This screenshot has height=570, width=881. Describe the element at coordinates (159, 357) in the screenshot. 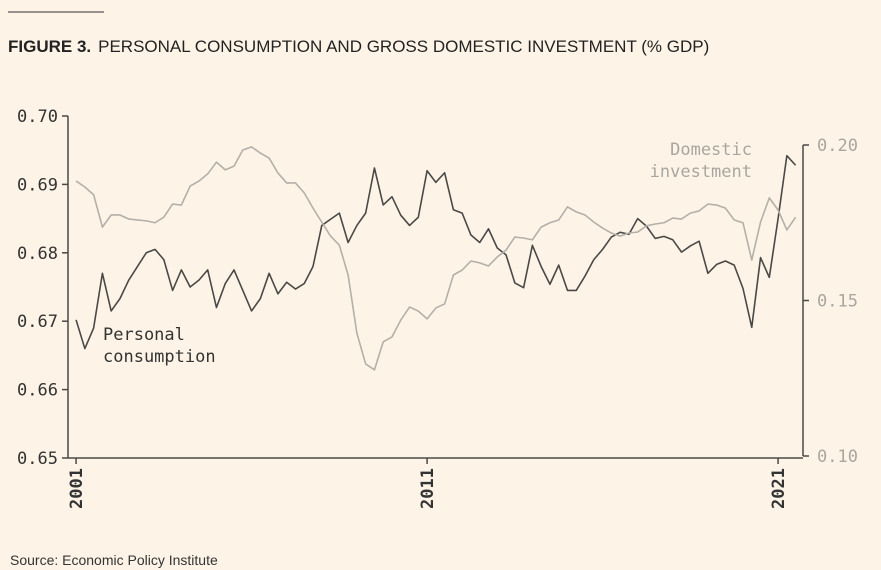

I see `series-label-line: consumption` at that location.